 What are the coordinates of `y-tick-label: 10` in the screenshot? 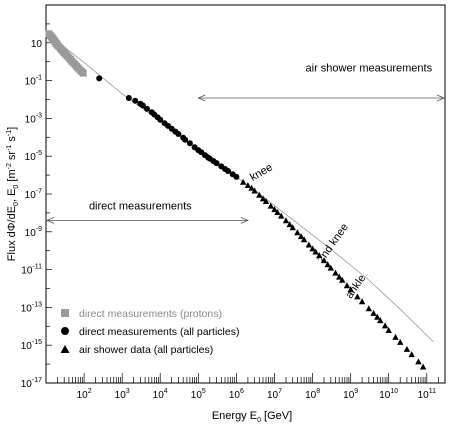 It's located at (37, 44).